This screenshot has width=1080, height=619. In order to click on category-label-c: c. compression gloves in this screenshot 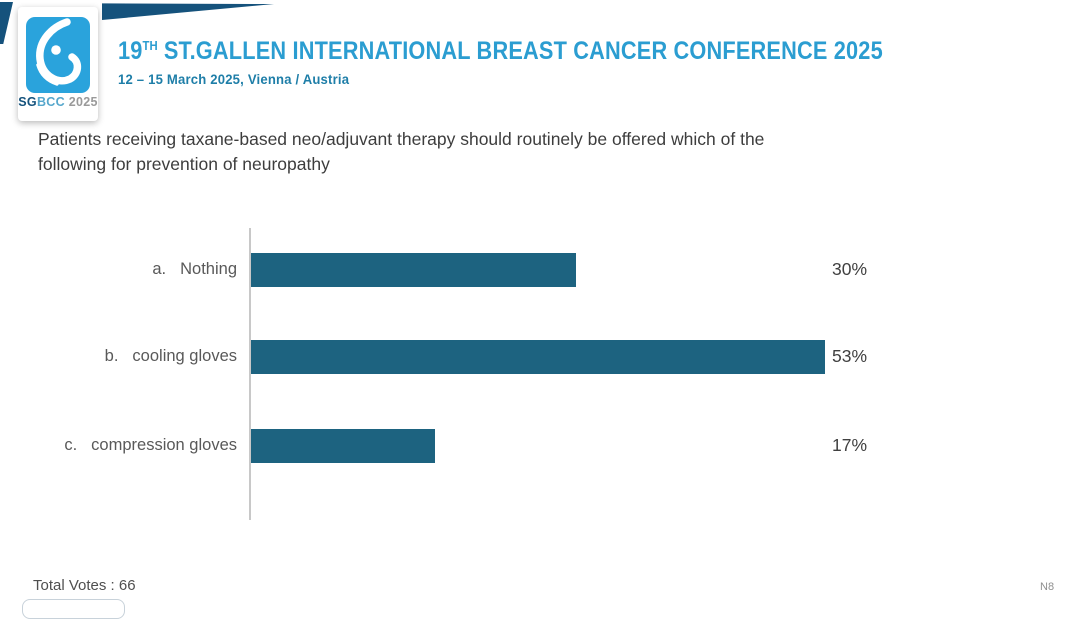, I will do `click(118, 445)`.